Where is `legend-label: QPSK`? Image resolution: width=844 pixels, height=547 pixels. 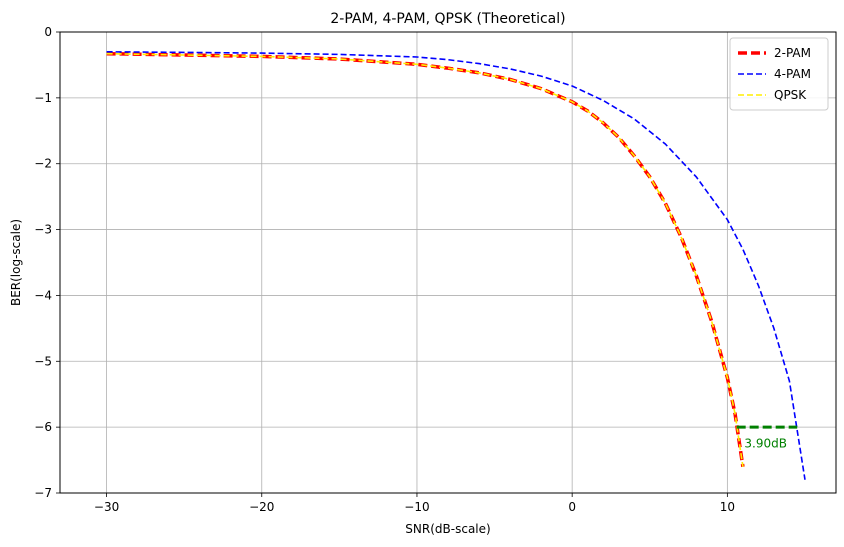
legend-label: QPSK is located at coordinates (790, 95).